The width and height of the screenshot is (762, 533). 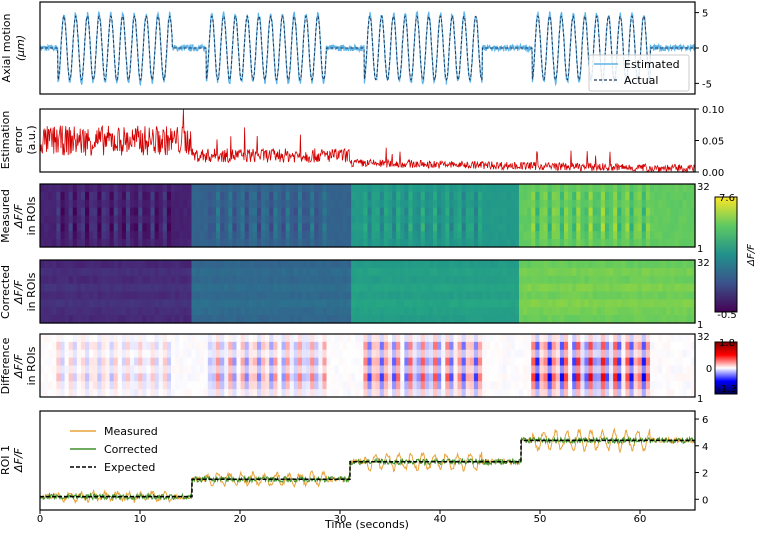 What do you see at coordinates (40, 519) in the screenshot?
I see `x-tick-label: 0` at bounding box center [40, 519].